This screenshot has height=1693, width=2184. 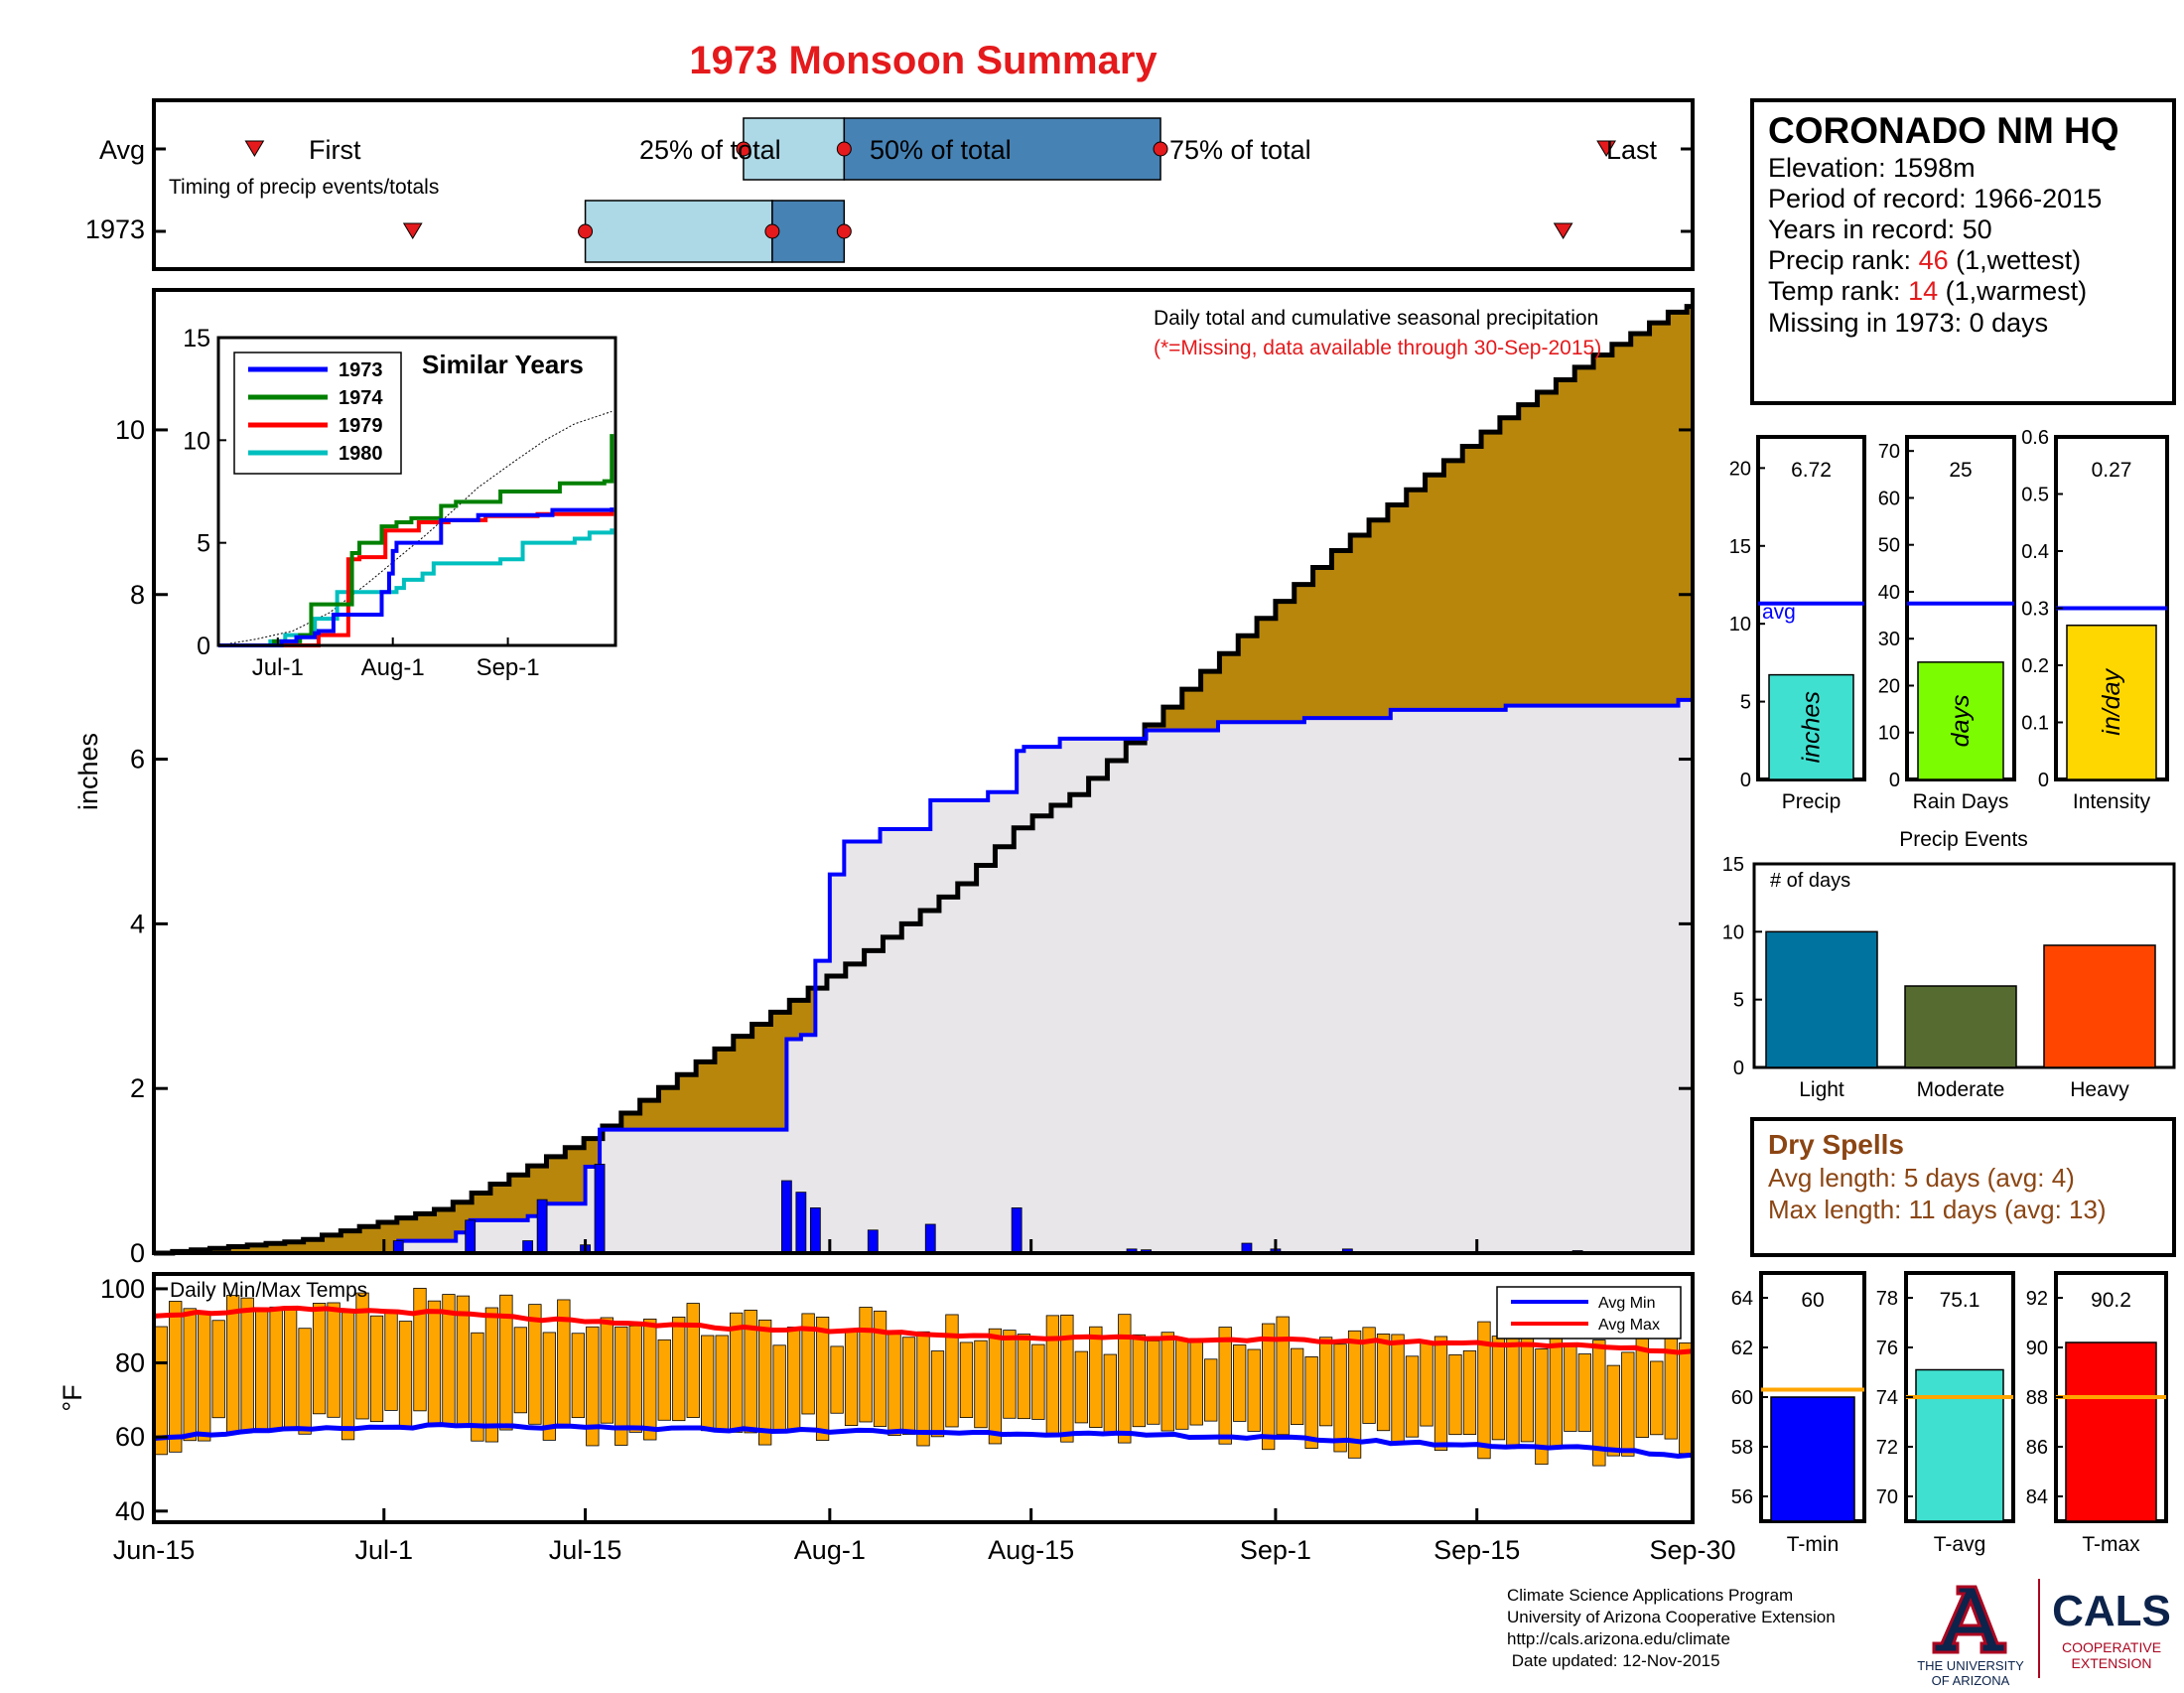 I want to click on inset-avg-line, so click(x=415, y=528).